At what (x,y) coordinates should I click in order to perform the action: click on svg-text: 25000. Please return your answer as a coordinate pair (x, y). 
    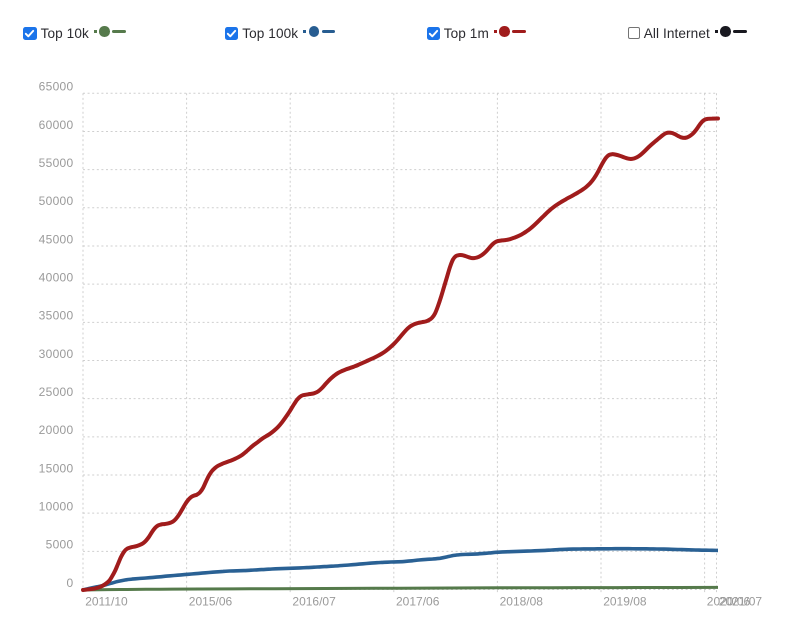
    Looking at the image, I should click on (56, 392).